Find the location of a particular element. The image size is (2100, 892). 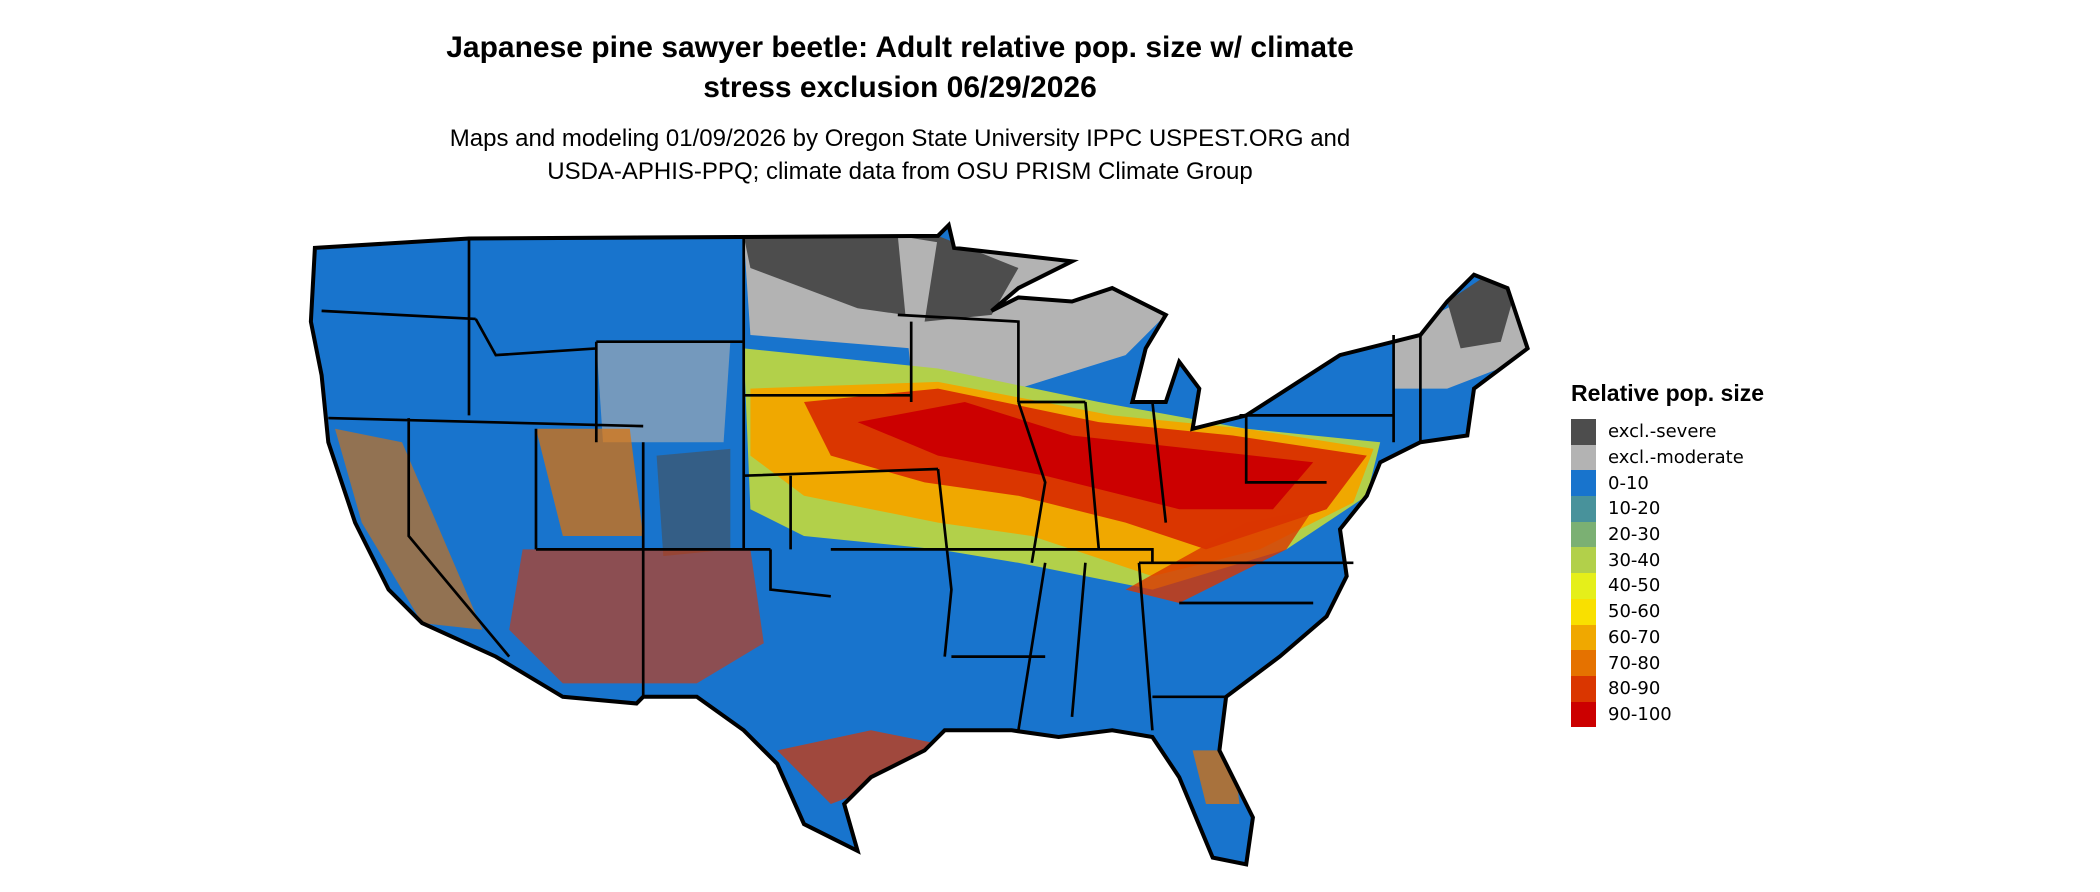

legend-item: 10-20 is located at coordinates (1667, 509).